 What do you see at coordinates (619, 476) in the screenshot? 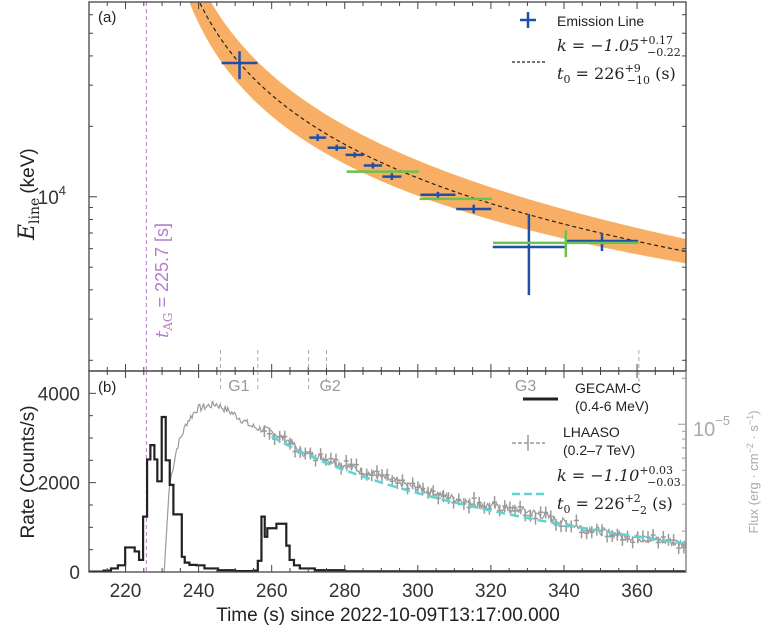
I see `legend-lhaaso-fit-k: k = −1.10+0.03 −0.03` at bounding box center [619, 476].